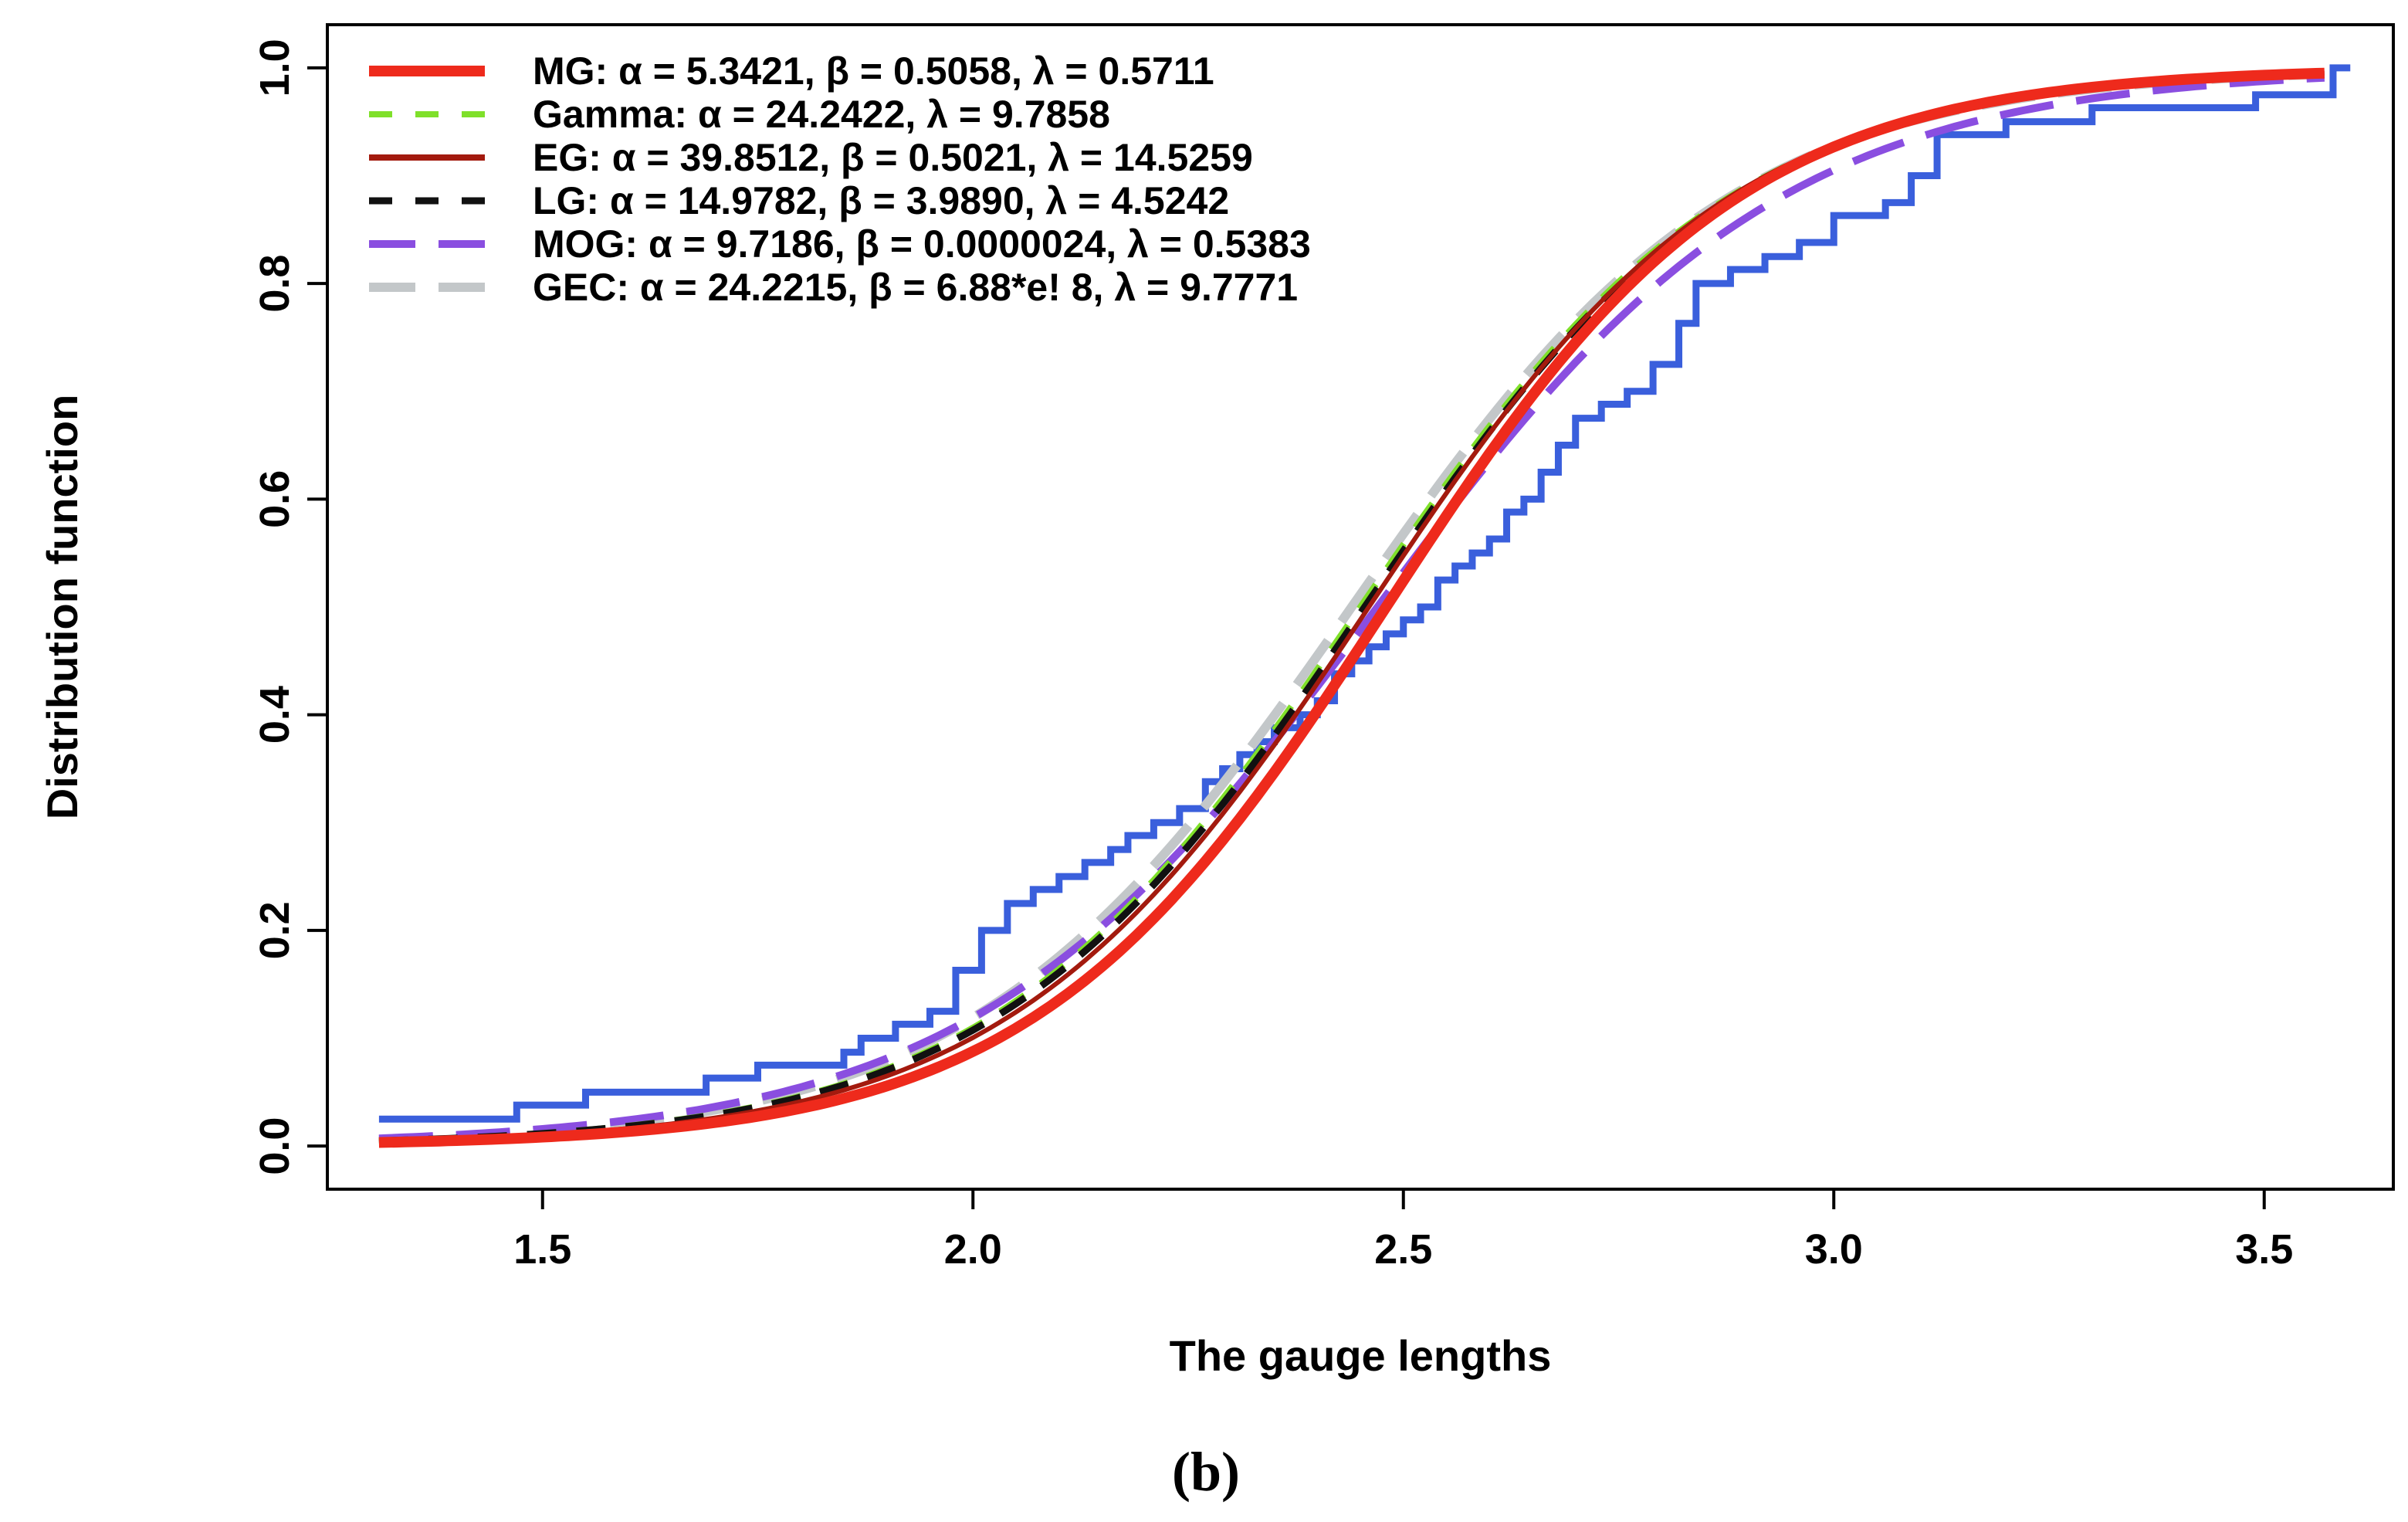  What do you see at coordinates (275, 930) in the screenshot?
I see `y-tick-label: 0.2` at bounding box center [275, 930].